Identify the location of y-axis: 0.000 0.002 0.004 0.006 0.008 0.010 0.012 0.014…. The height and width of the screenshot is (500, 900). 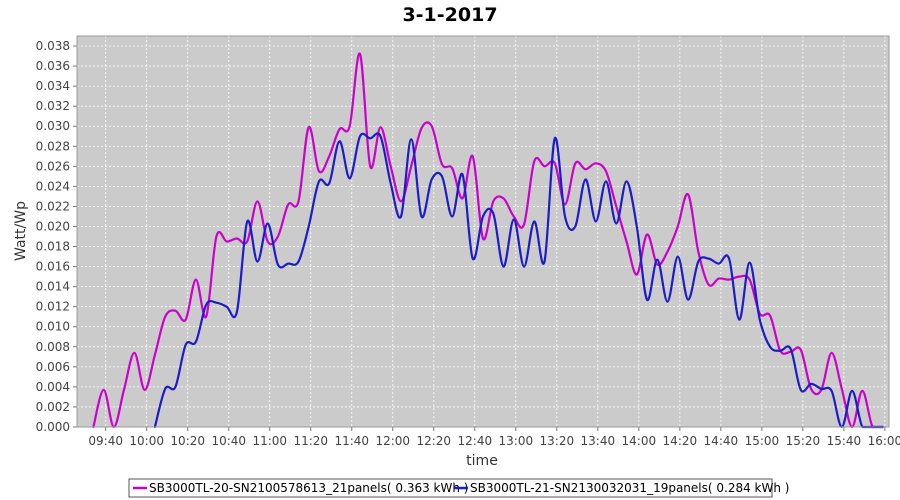
(56, 236).